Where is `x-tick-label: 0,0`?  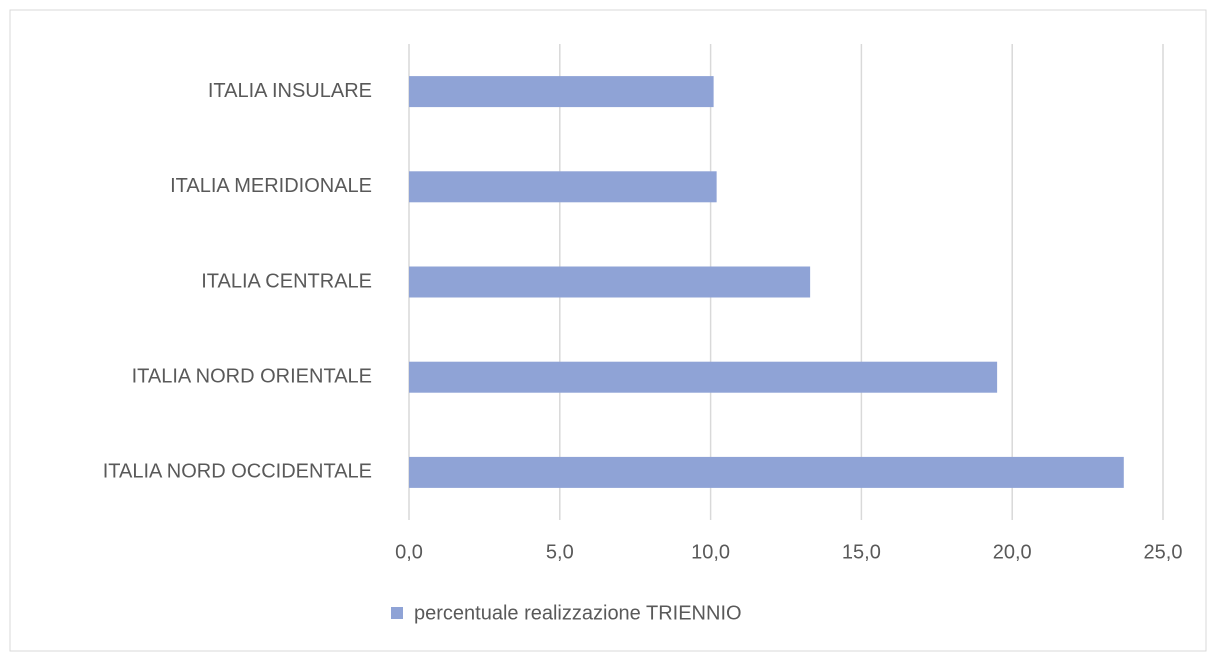
x-tick-label: 0,0 is located at coordinates (409, 552).